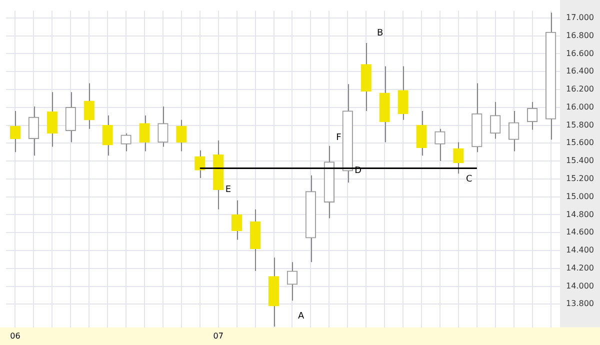 This screenshot has width=600, height=345. What do you see at coordinates (580, 89) in the screenshot?
I see `y-tick-label: 16.200` at bounding box center [580, 89].